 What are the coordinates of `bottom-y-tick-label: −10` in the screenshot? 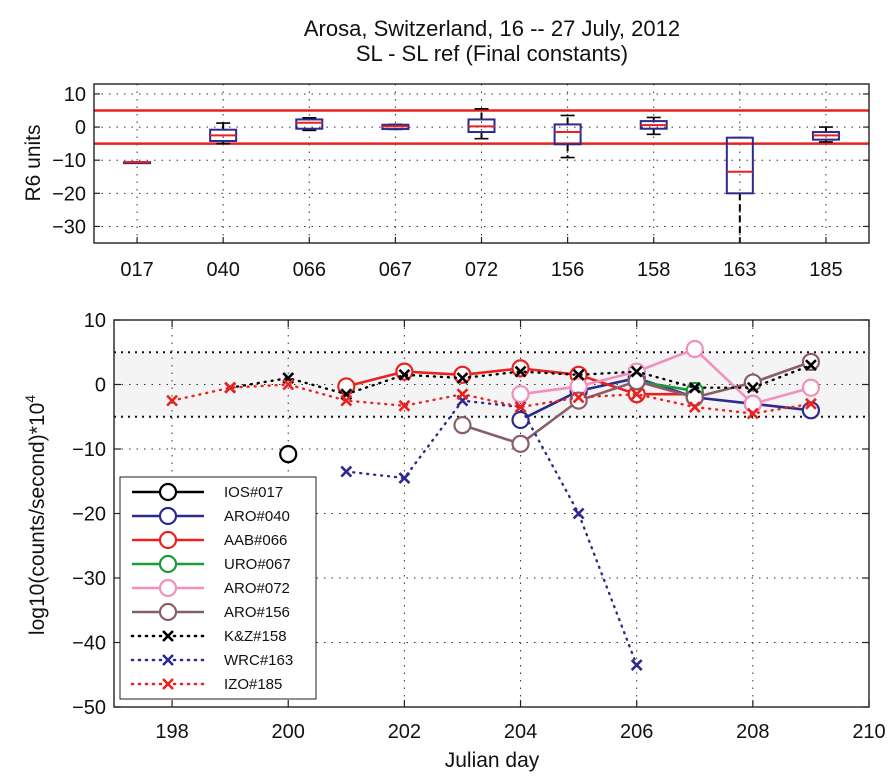 It's located at (89, 450).